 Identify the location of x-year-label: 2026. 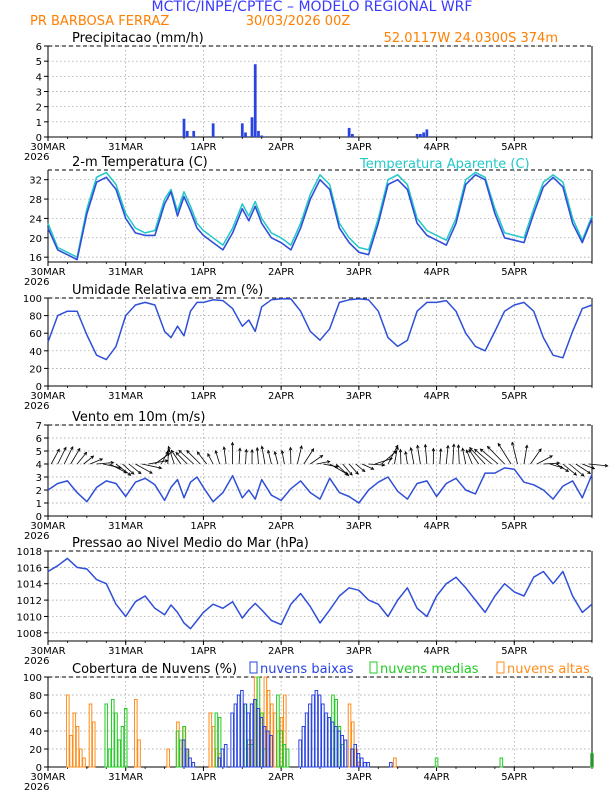
(36, 157).